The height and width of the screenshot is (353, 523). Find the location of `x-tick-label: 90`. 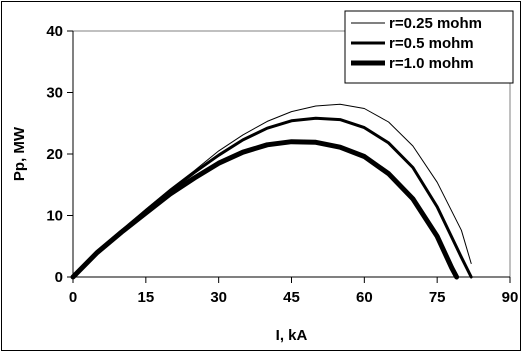

x-tick-label: 90 is located at coordinates (510, 297).